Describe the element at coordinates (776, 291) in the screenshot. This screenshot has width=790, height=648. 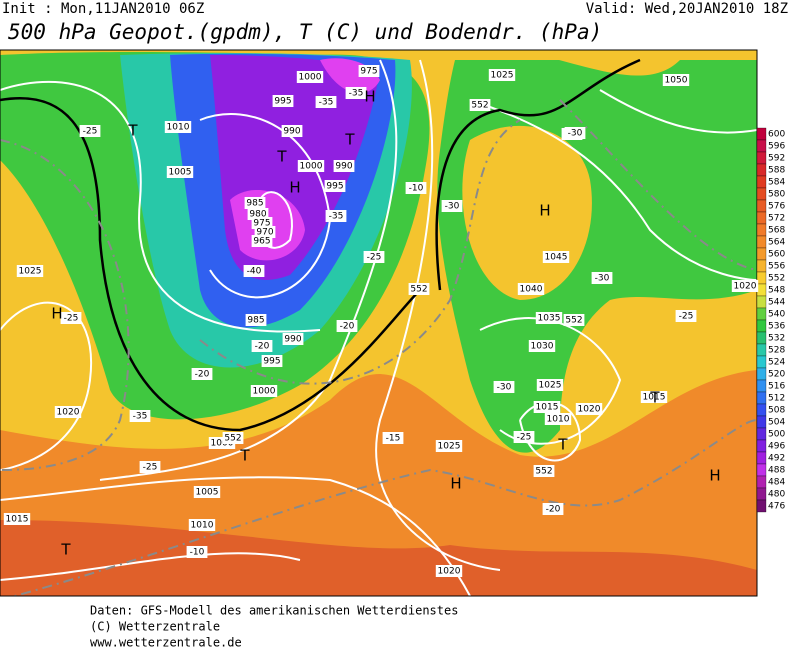
I see `legend-label: 548` at that location.